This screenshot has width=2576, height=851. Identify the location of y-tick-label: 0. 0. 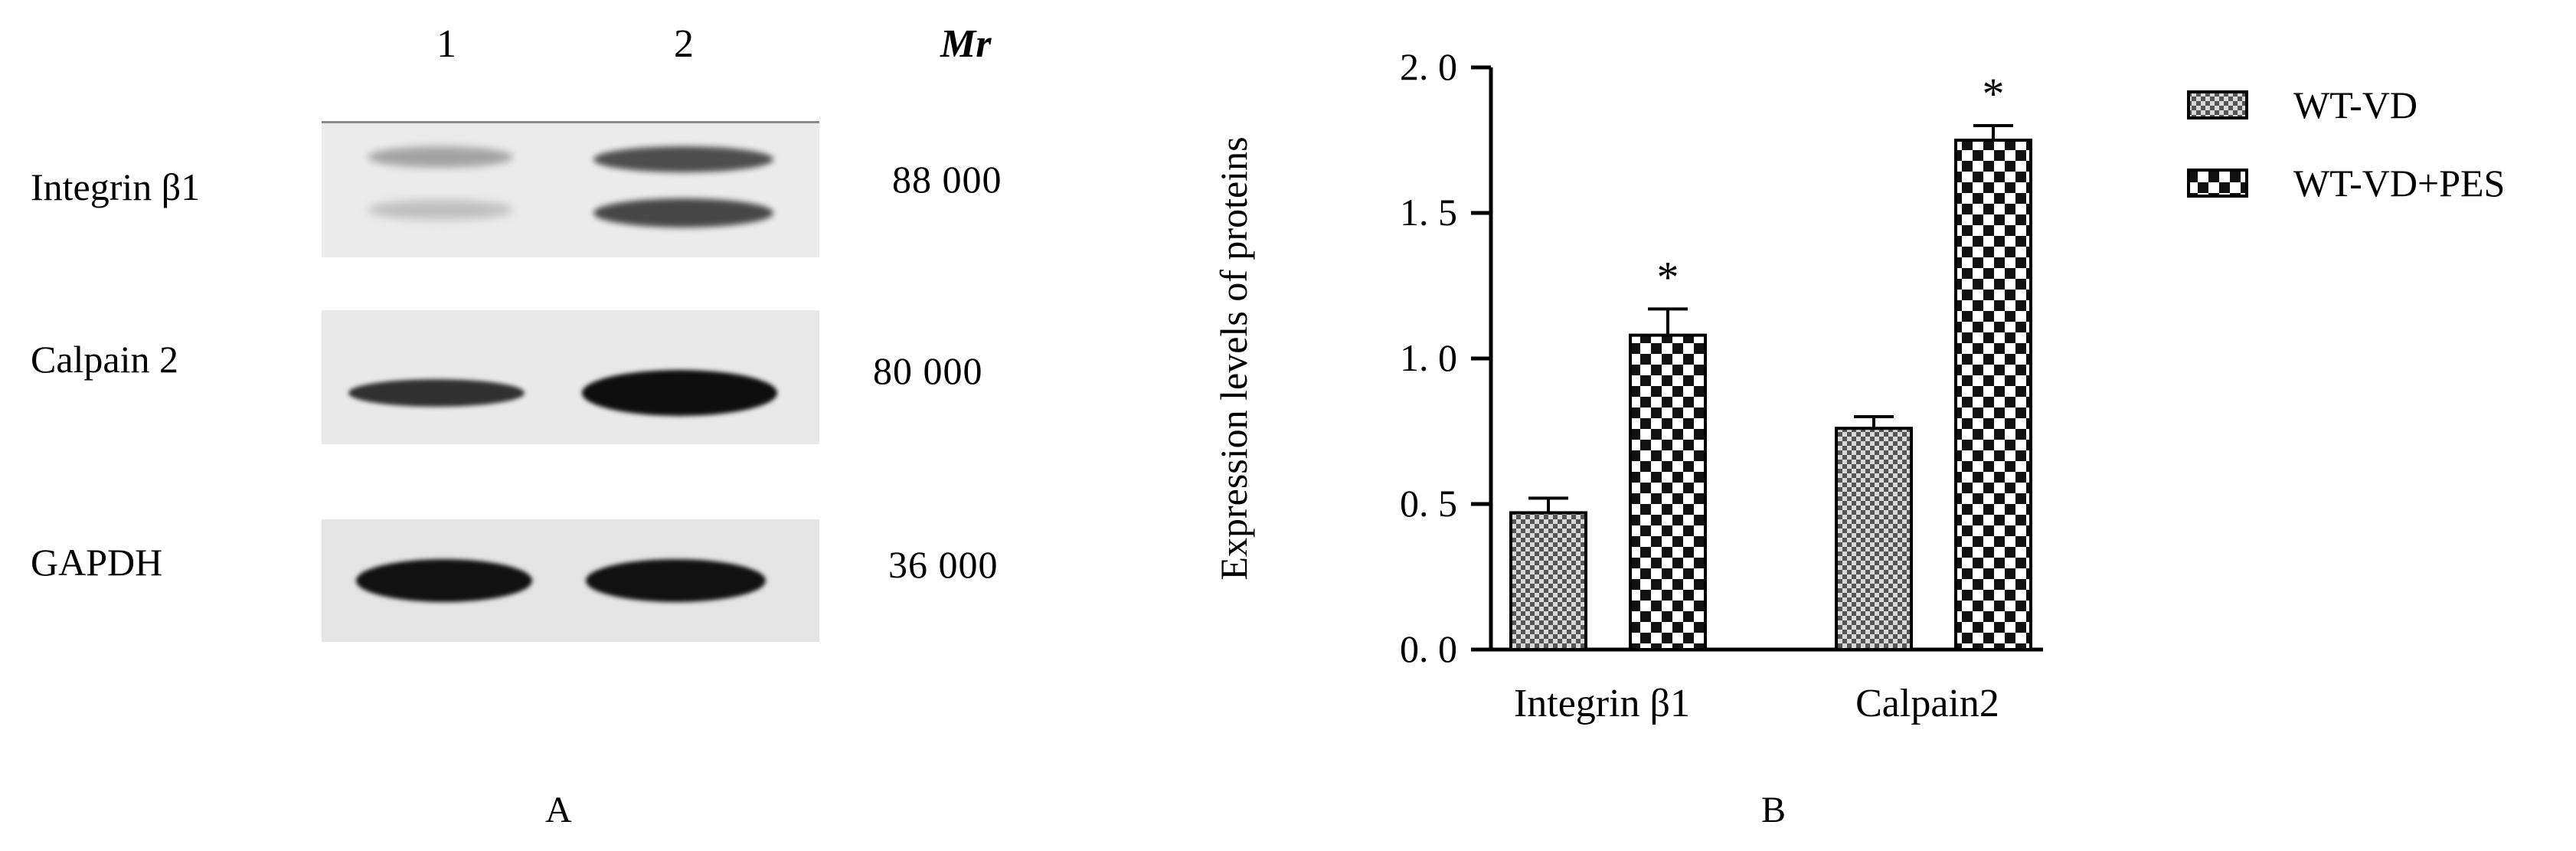
(1428, 649).